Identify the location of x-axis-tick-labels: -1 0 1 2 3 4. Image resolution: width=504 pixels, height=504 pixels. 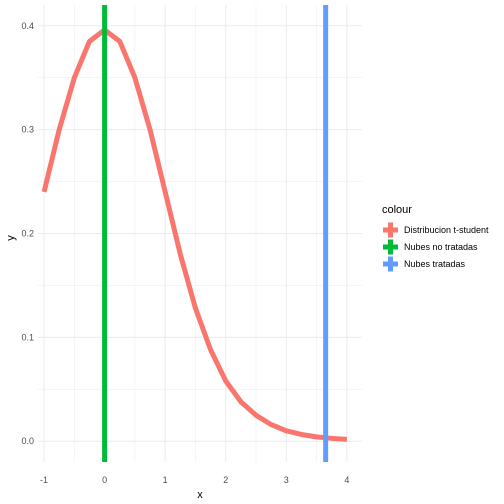
(194, 480).